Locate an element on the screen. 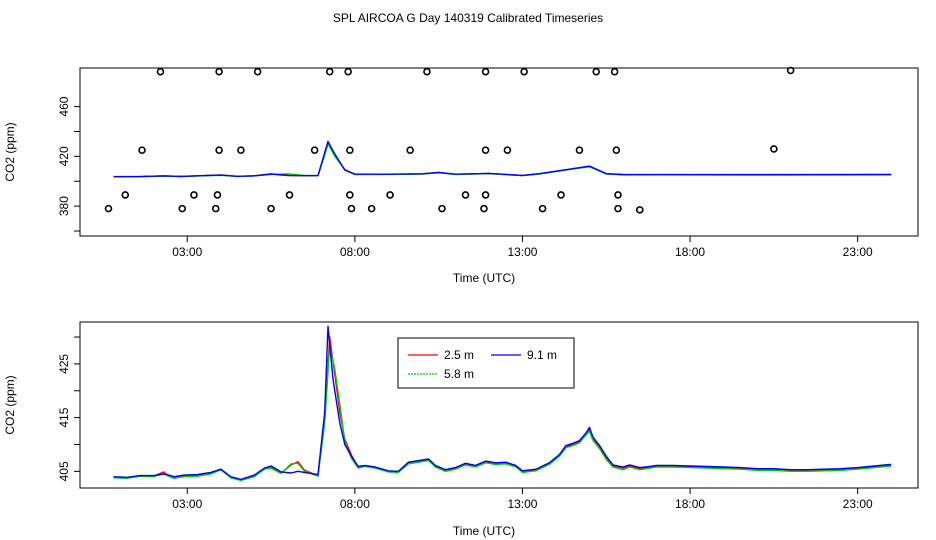 This screenshot has height=540, width=936. bottom-y-tick-label: 425 is located at coordinates (64, 364).